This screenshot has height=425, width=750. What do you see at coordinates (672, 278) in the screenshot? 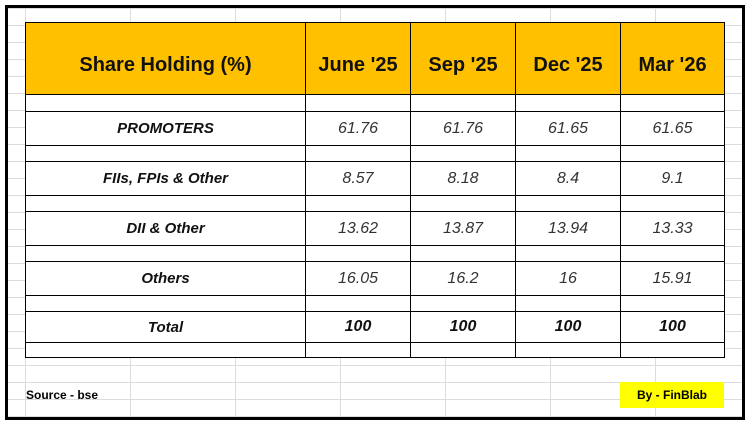
I see `value-cell: 15.91` at bounding box center [672, 278].